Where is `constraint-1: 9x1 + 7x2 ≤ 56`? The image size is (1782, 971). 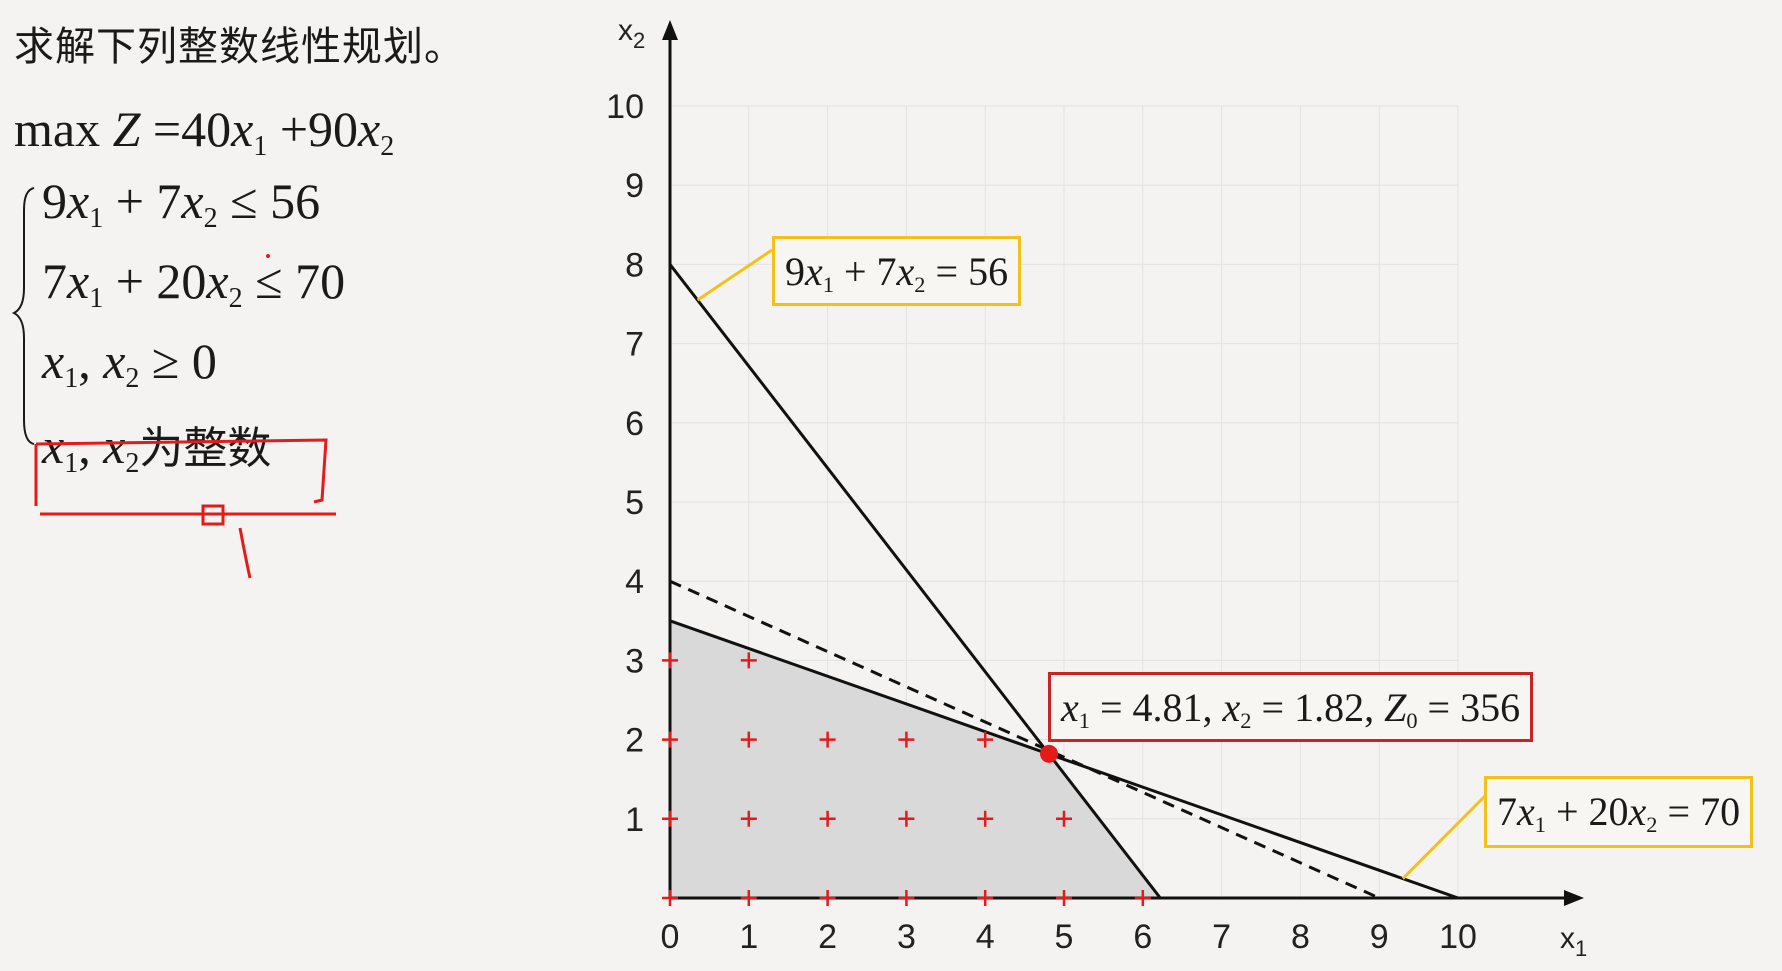 constraint-1: 9x1 + 7x2 ≤ 56 is located at coordinates (181, 203).